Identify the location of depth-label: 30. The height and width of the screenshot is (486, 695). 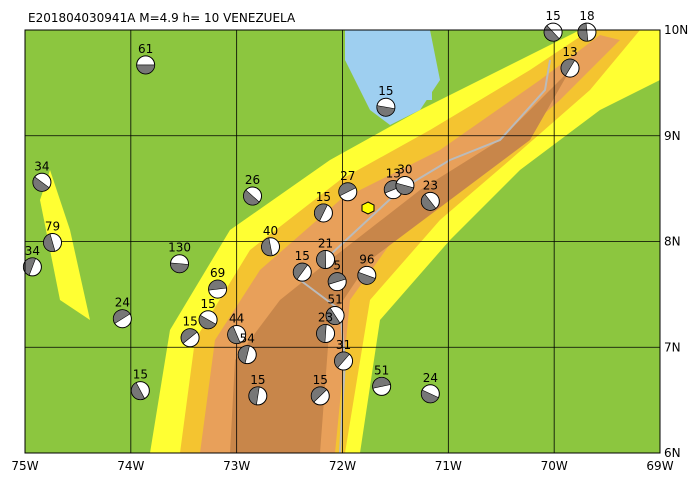
(404, 169).